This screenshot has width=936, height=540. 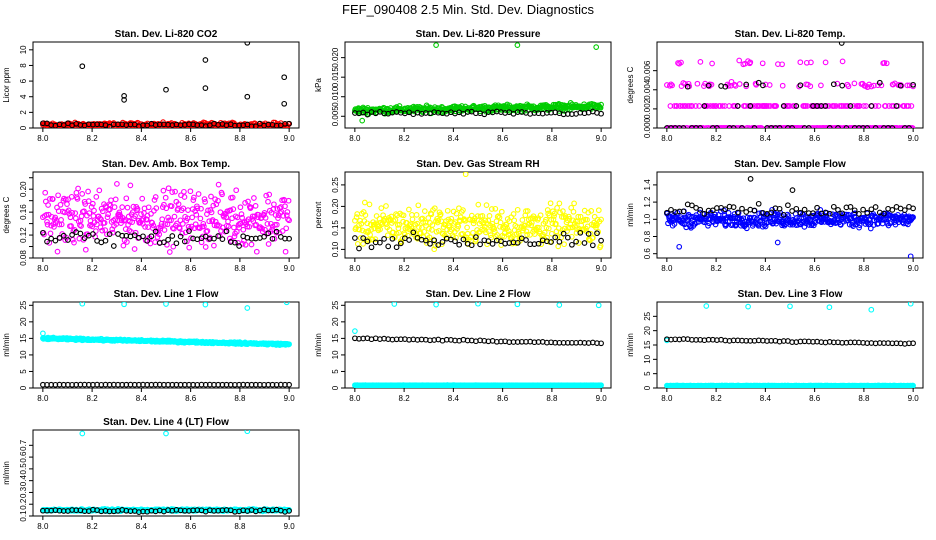 What do you see at coordinates (335, 321) in the screenshot?
I see `y-tick-label: 20` at bounding box center [335, 321].